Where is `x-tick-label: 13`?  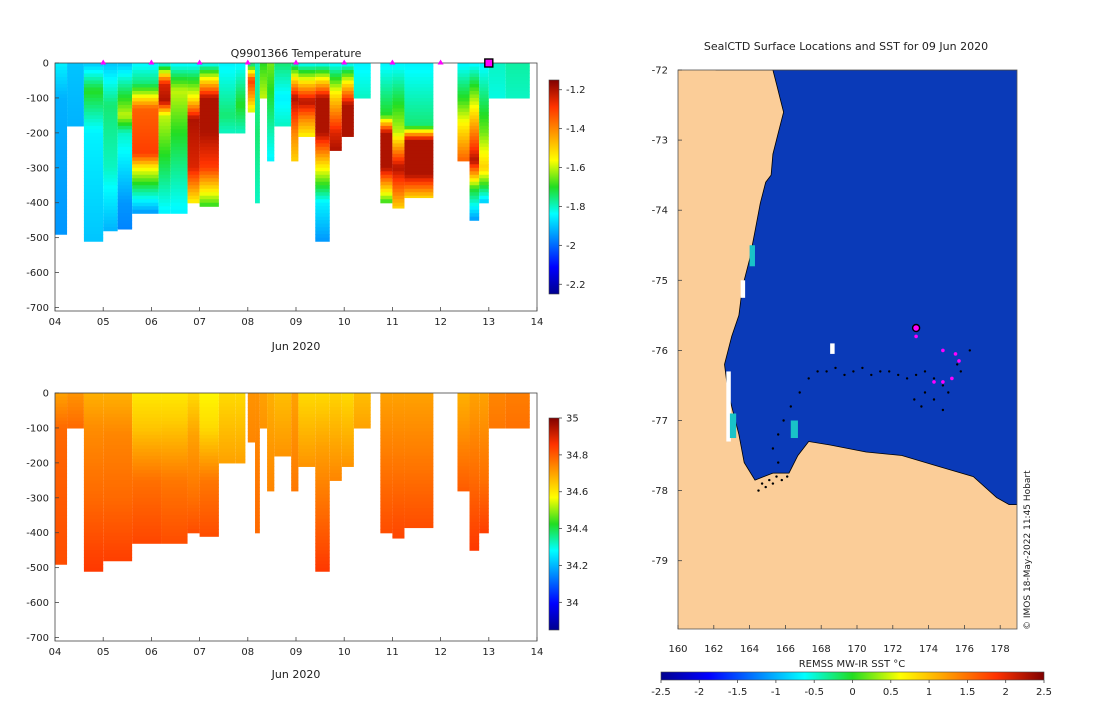
x-tick-label: 13 is located at coordinates (488, 322).